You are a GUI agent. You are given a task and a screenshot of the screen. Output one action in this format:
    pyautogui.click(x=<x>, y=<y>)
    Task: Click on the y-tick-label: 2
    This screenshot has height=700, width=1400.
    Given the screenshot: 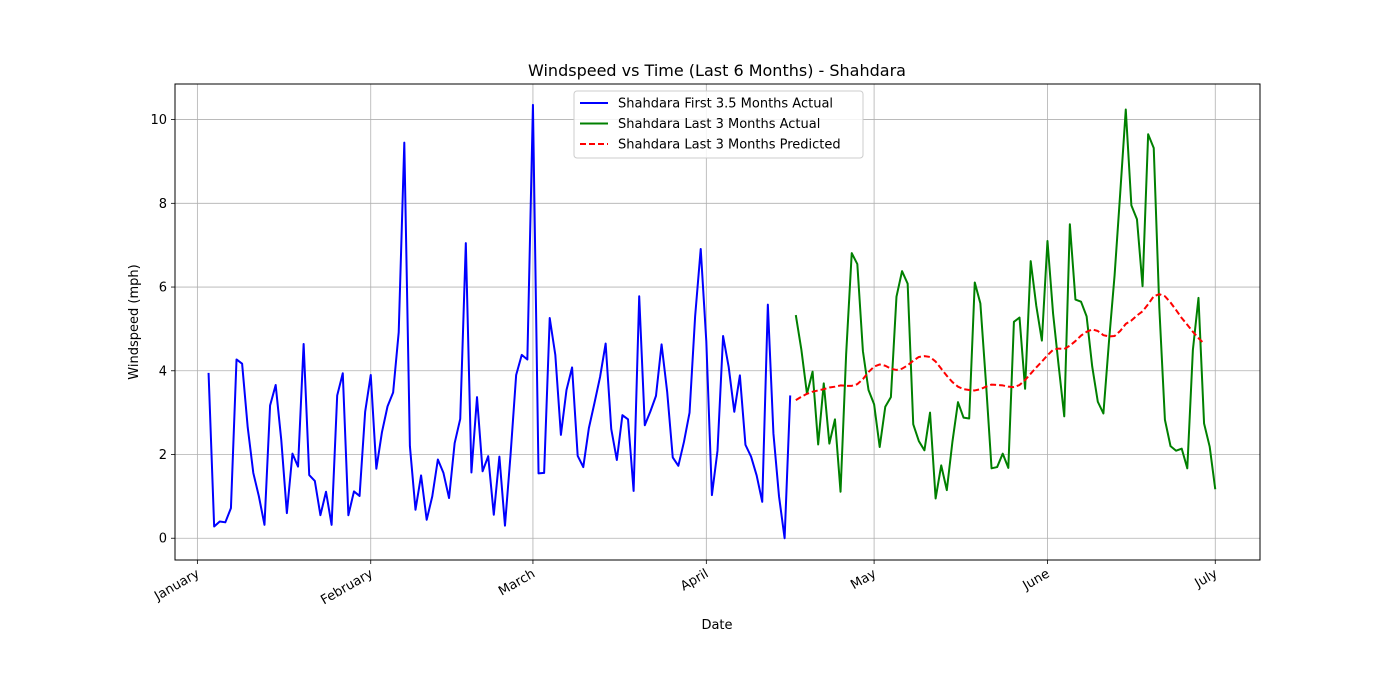 What is the action you would take?
    pyautogui.click(x=163, y=455)
    